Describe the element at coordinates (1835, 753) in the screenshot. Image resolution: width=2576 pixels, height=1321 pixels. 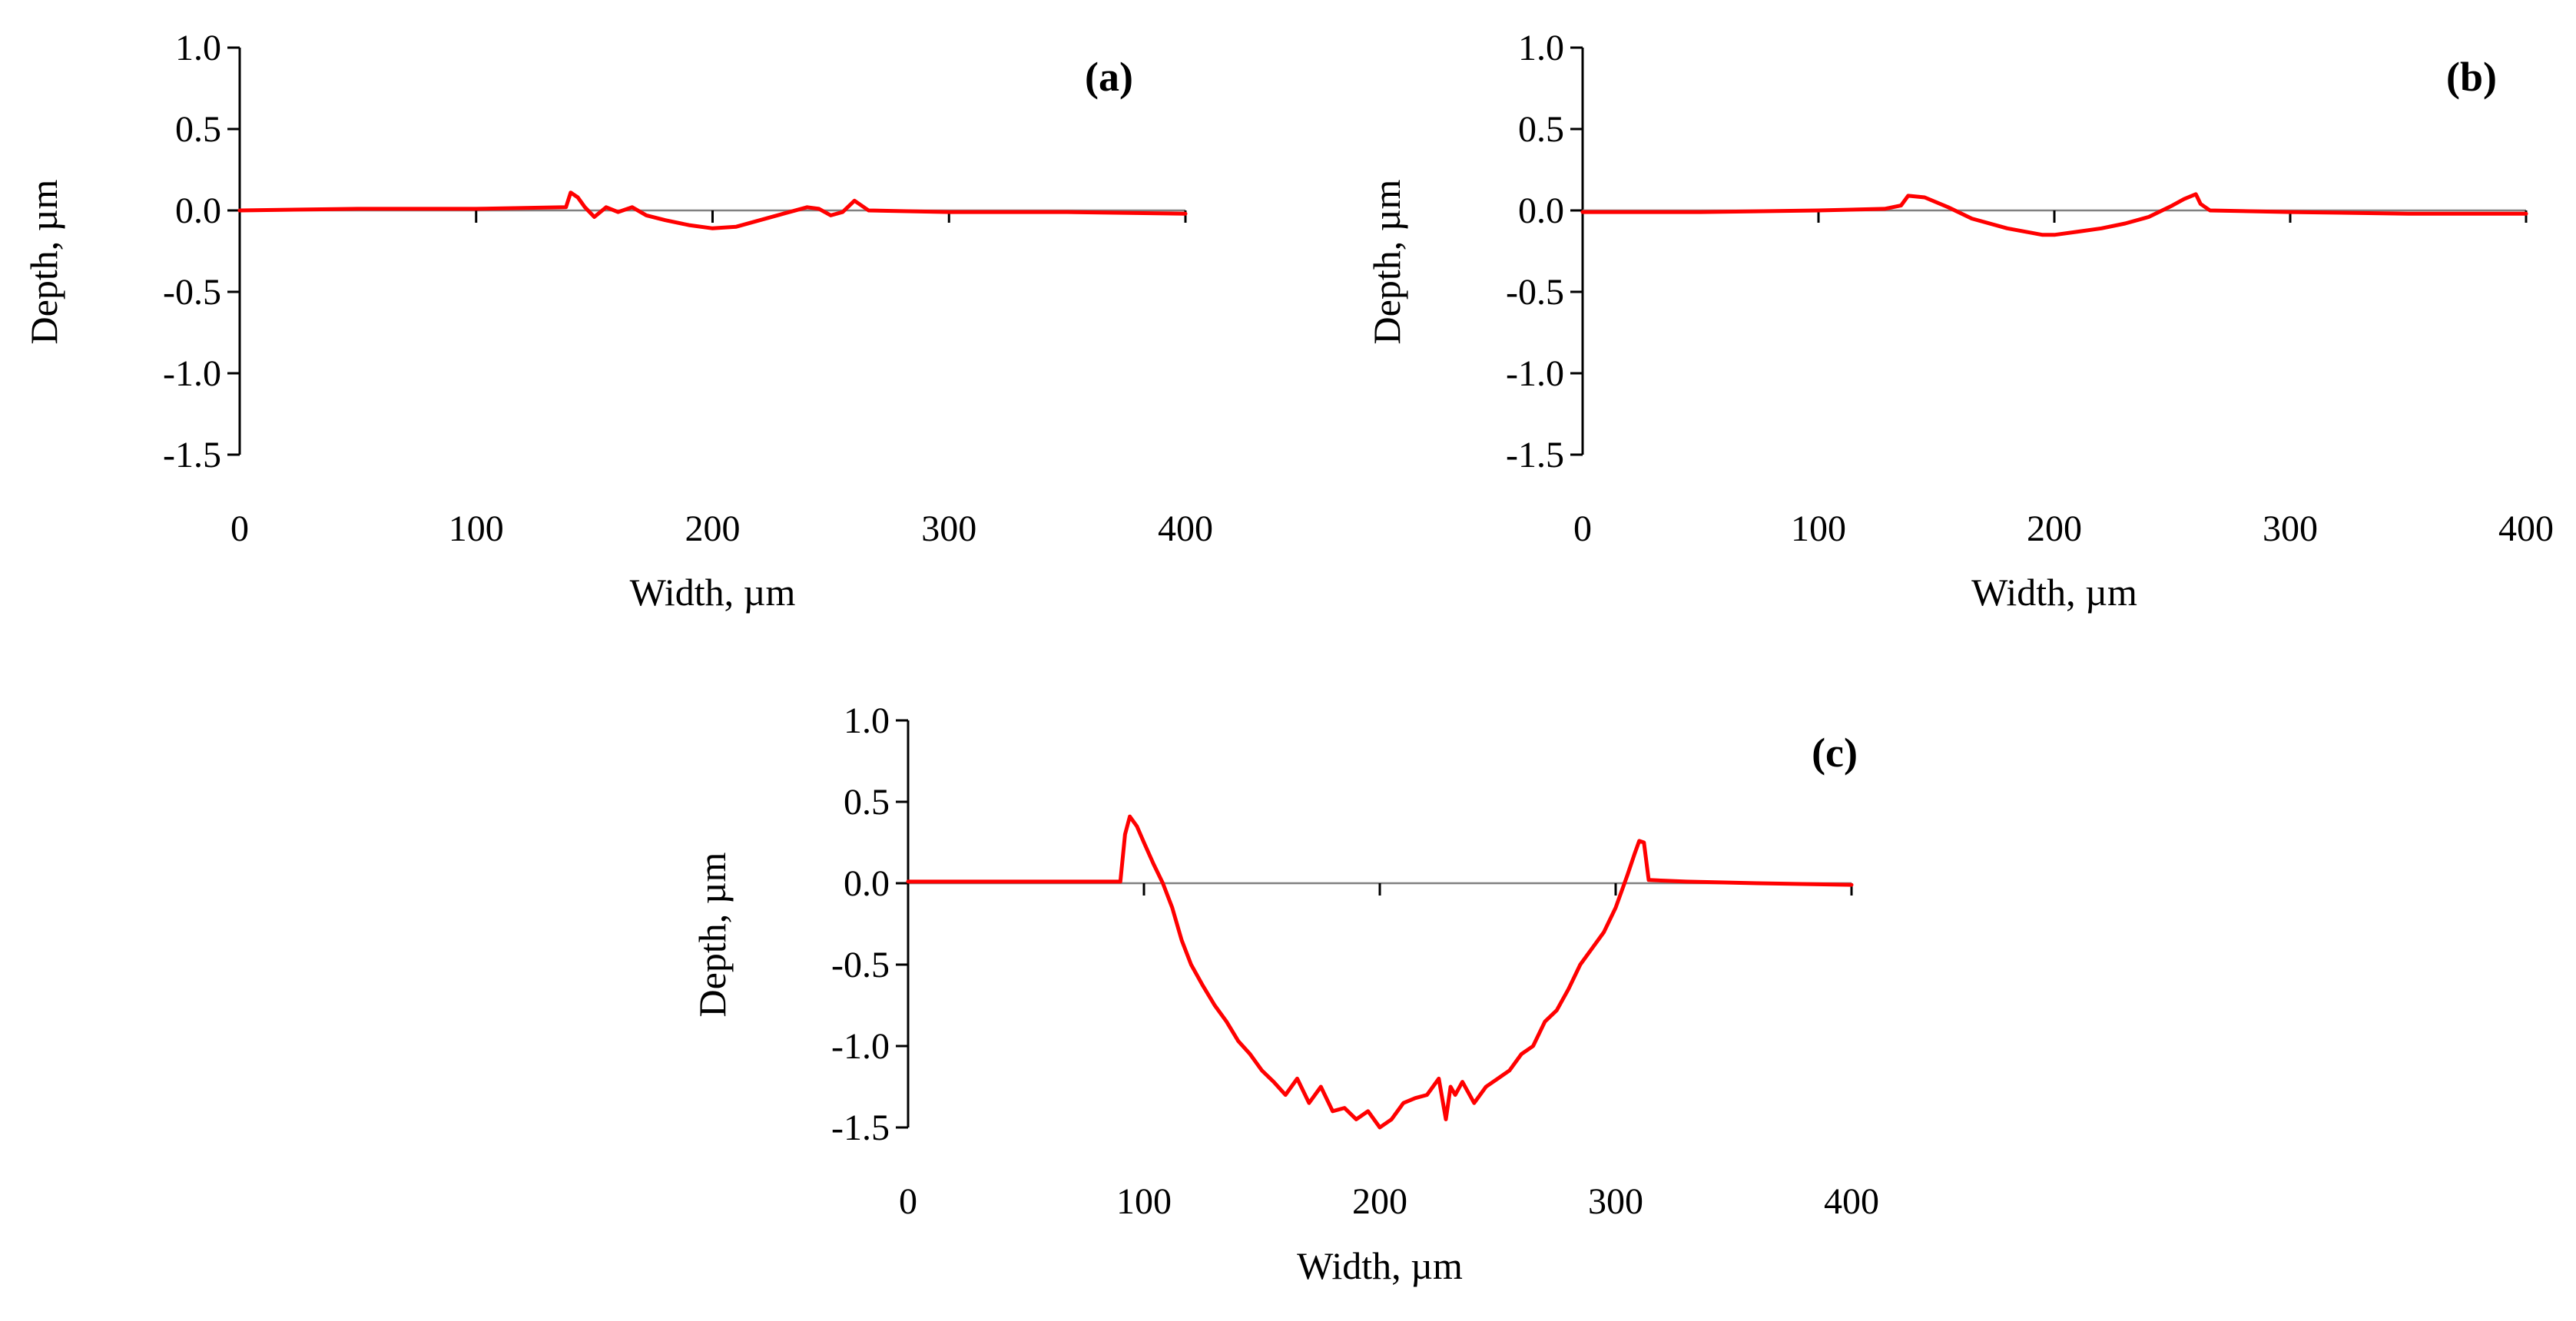
I see `panel-label: (c)` at that location.